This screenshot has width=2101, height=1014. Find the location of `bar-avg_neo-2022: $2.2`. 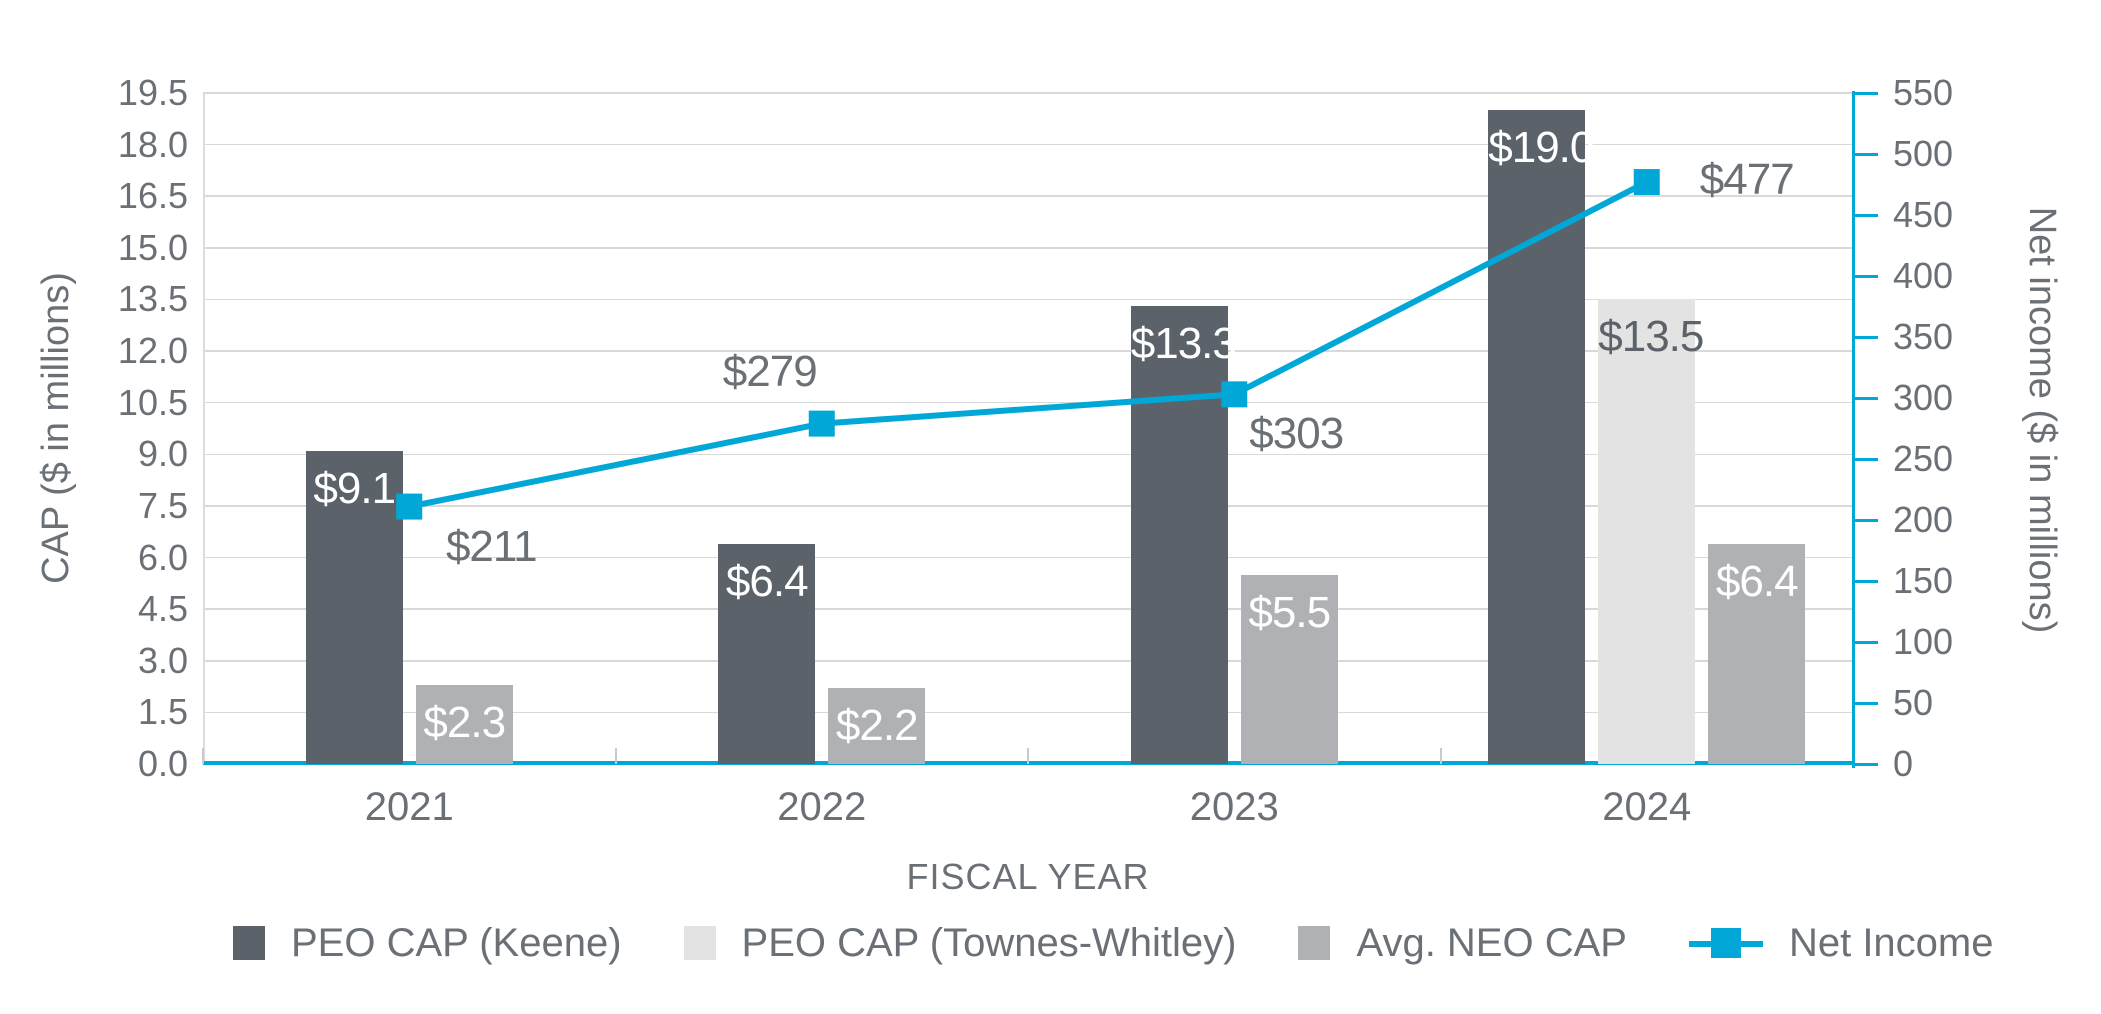

bar-avg_neo-2022: $2.2 is located at coordinates (877, 726).